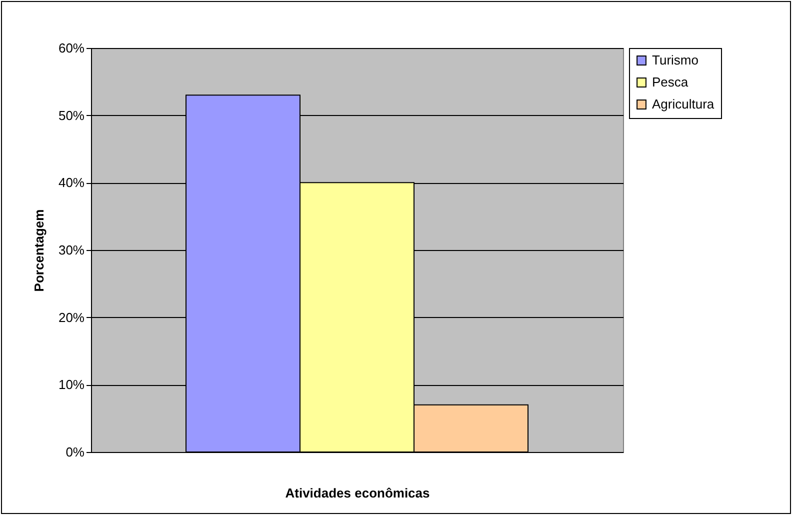  What do you see at coordinates (71, 250) in the screenshot?
I see `y-tick-label: 30%` at bounding box center [71, 250].